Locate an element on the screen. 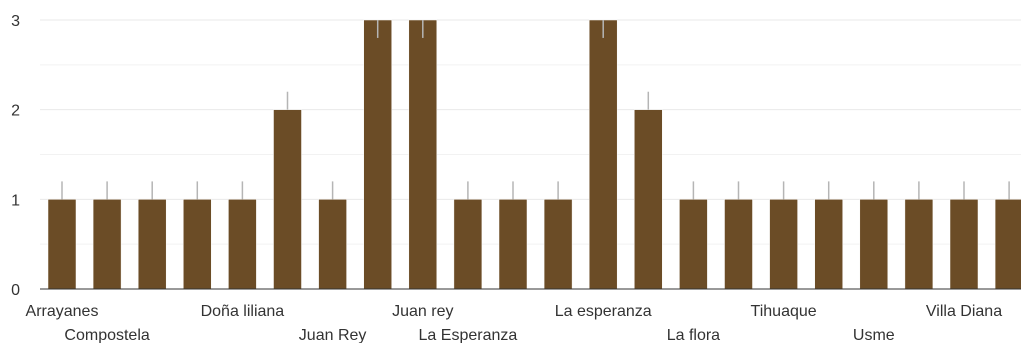 The image size is (1021, 343). x-tick-label: Compostela is located at coordinates (106, 335).